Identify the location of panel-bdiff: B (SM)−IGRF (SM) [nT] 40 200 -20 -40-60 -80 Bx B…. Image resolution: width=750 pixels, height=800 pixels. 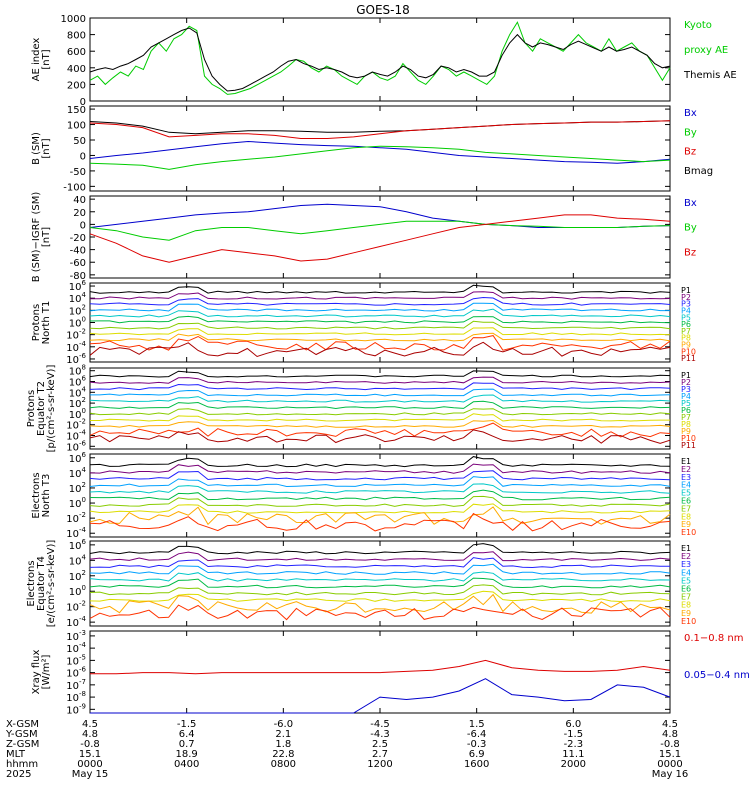
(364, 237).